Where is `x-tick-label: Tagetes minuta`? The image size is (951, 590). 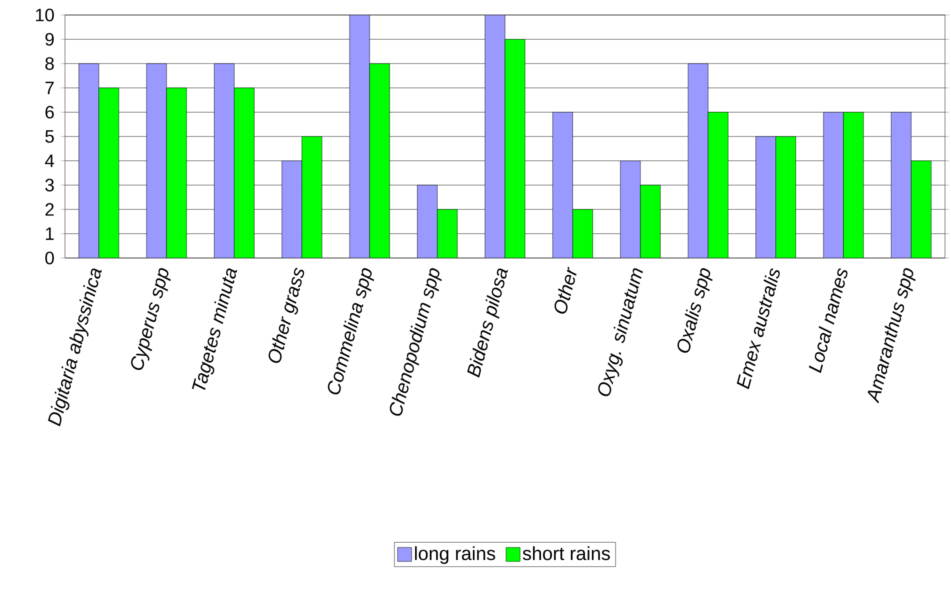 x-tick-label: Tagetes minuta is located at coordinates (215, 329).